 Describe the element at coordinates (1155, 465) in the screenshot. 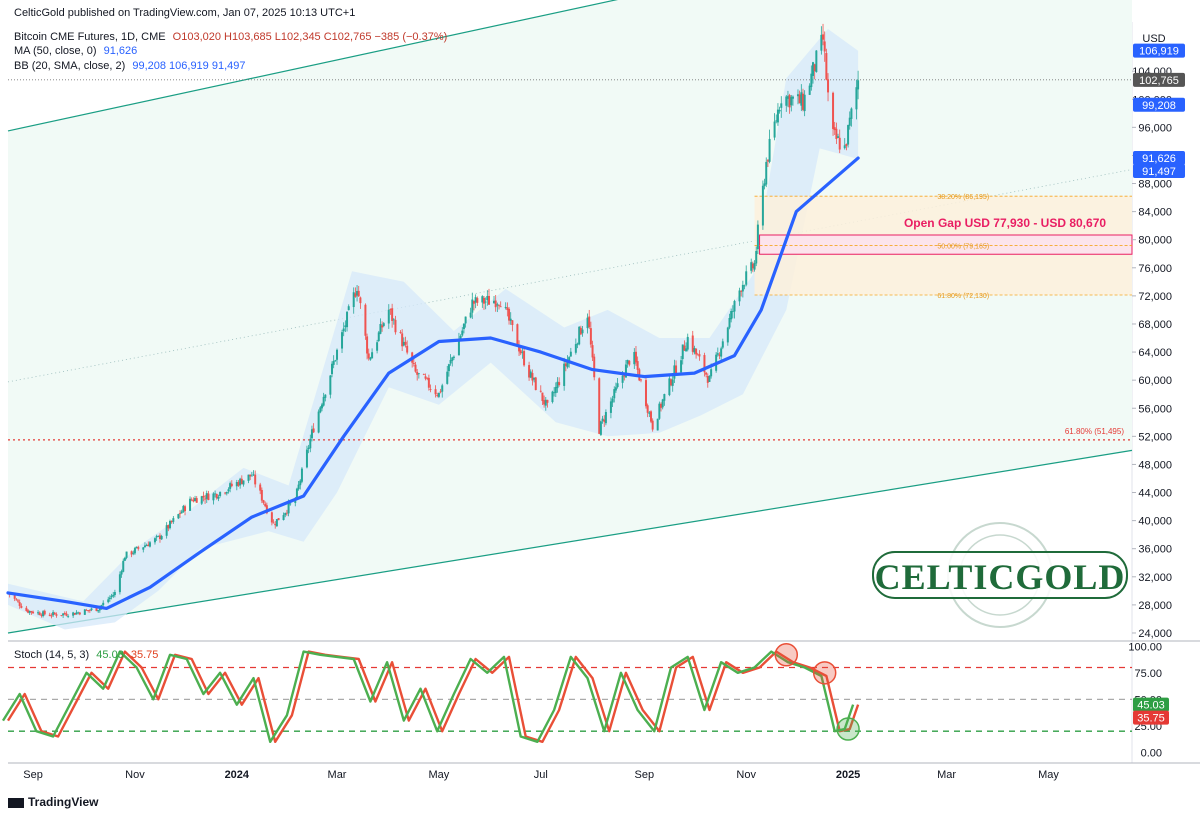

I see `y-tick-label: 48,000` at that location.